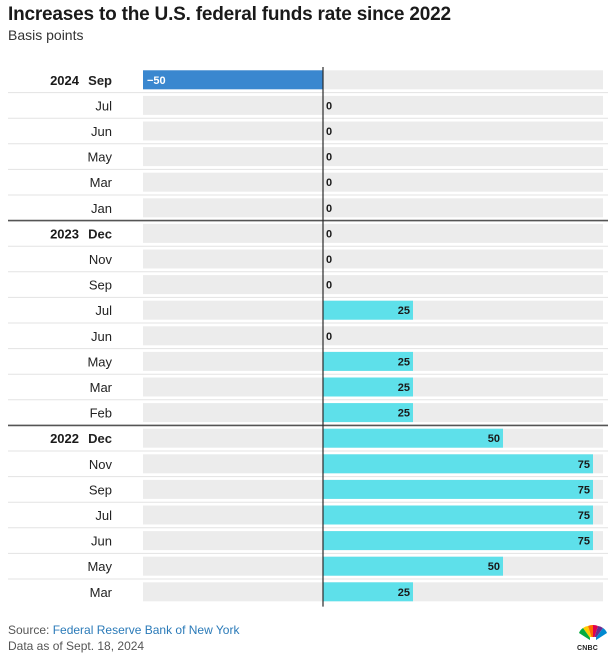  What do you see at coordinates (588, 648) in the screenshot?
I see `logo-wordmark: CNBC` at bounding box center [588, 648].